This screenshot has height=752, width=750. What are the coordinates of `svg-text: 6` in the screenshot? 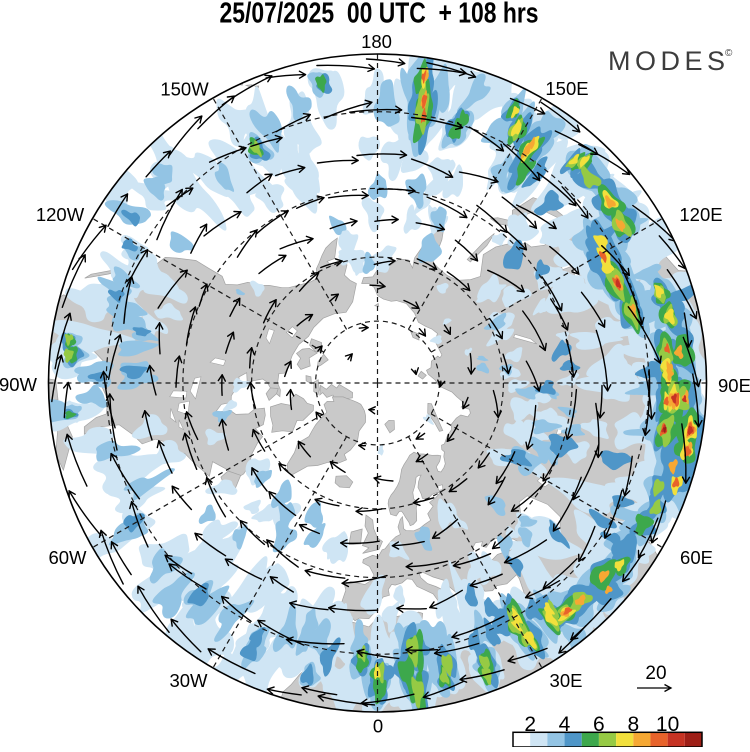 It's located at (599, 724).